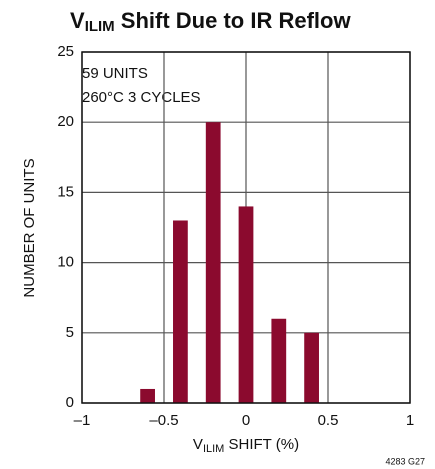 This screenshot has height=469, width=435. I want to click on y-tick-label: 15, so click(65, 191).